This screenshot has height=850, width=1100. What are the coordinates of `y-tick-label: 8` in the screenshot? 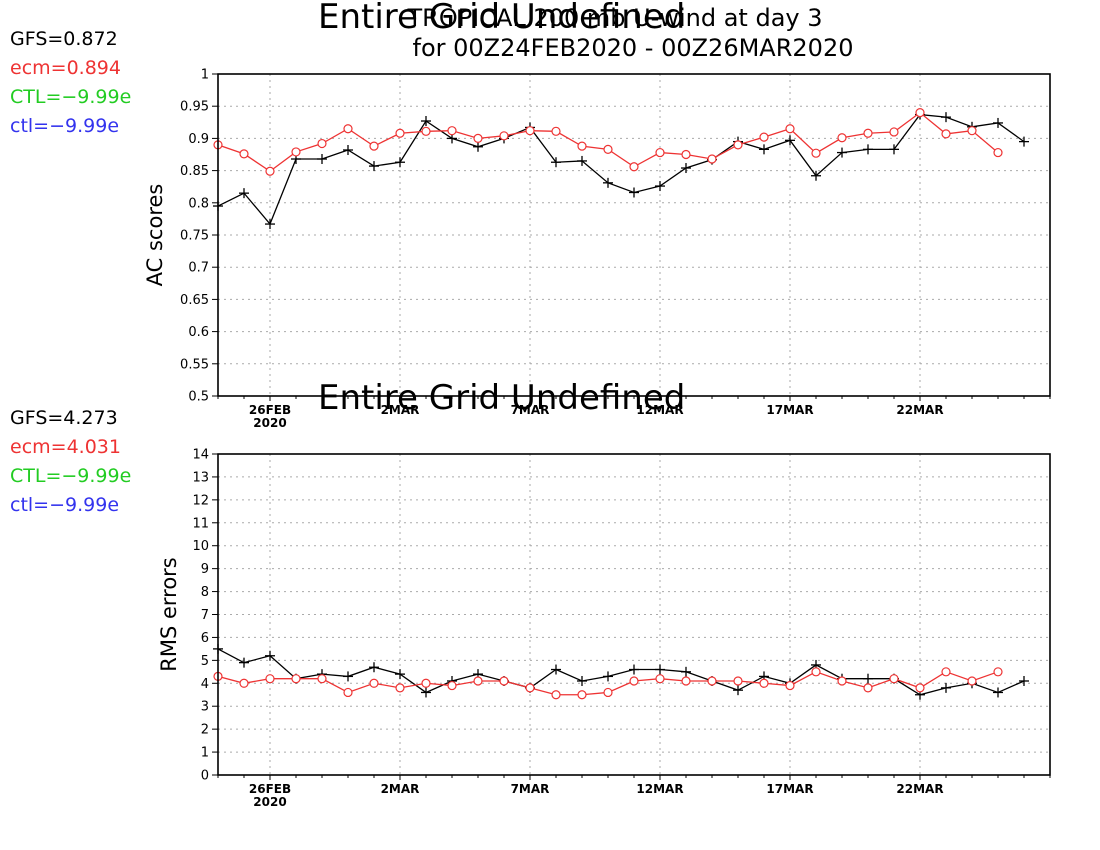 It's located at (205, 592).